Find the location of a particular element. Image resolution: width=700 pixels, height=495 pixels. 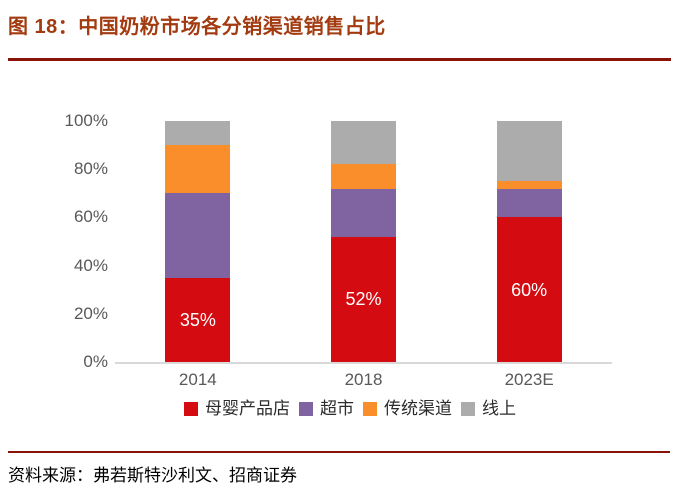

bar-segment-母婴产品店: 52% is located at coordinates (363, 299).